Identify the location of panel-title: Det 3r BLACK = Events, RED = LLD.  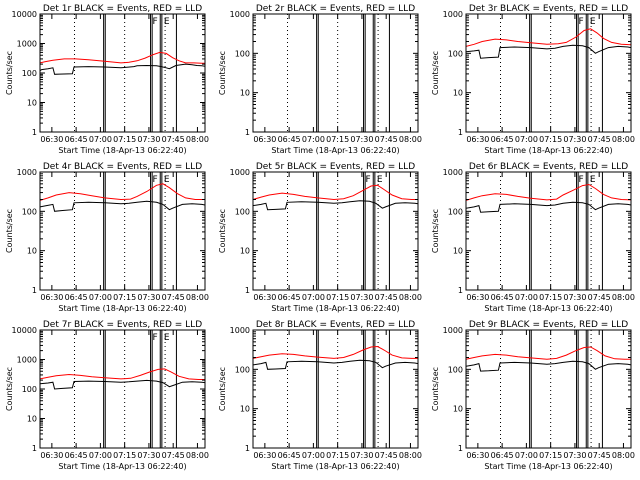
(548, 9).